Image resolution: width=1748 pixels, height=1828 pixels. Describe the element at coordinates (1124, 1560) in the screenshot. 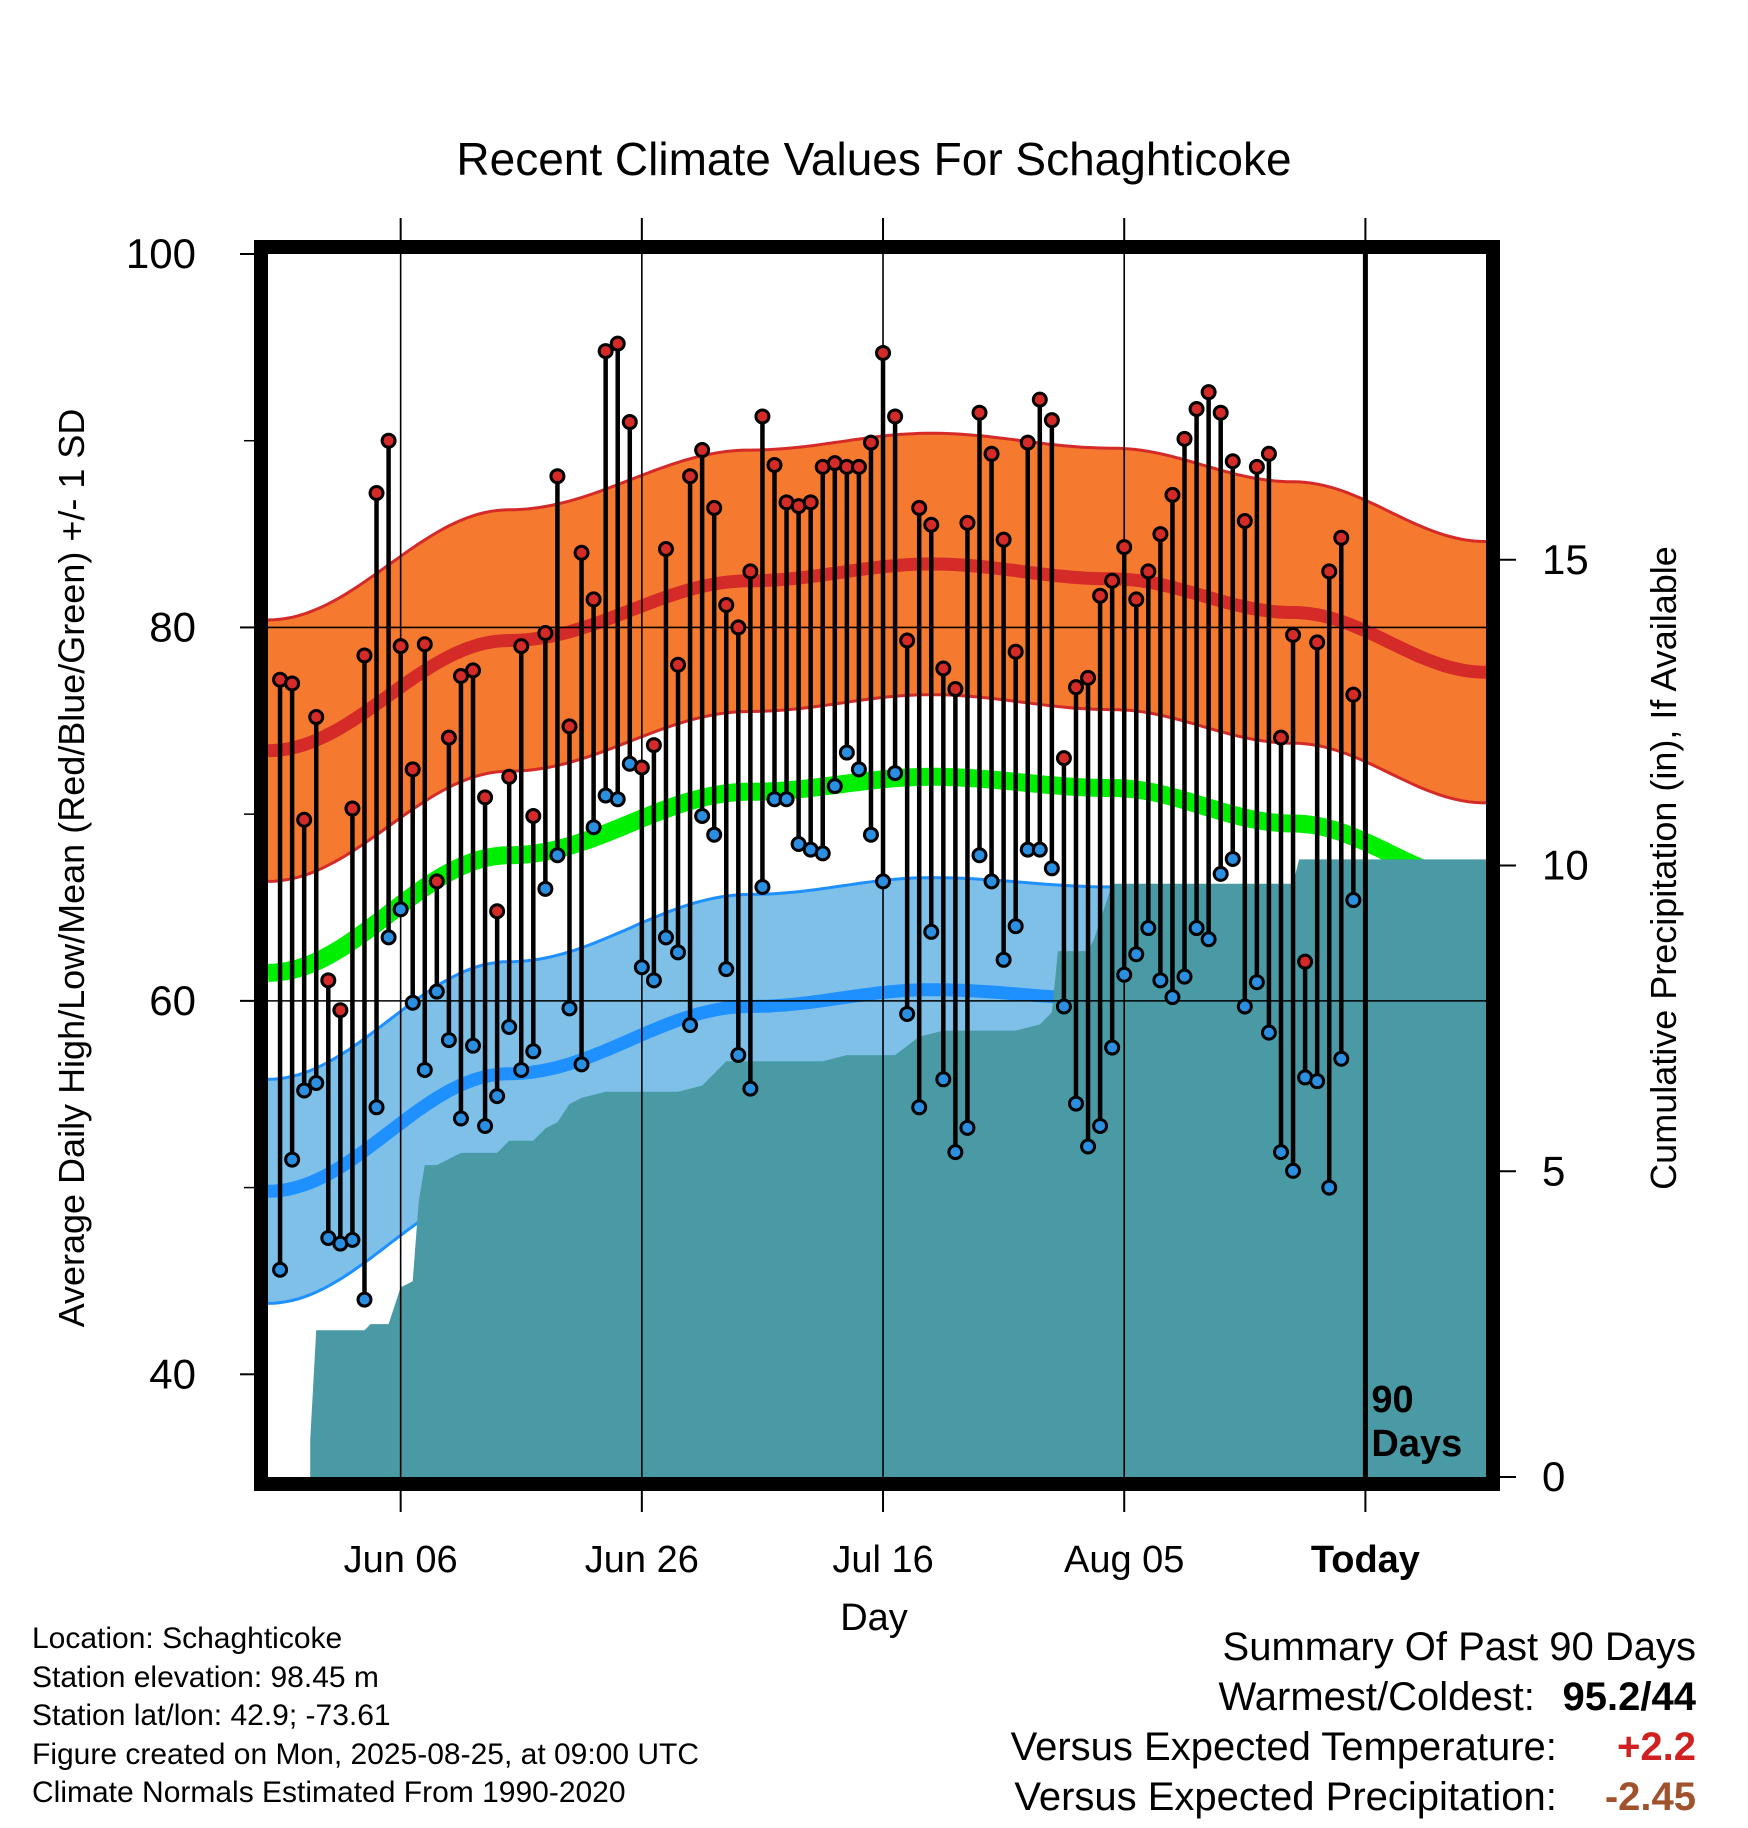

I see `x-tick-label: Aug 05` at that location.